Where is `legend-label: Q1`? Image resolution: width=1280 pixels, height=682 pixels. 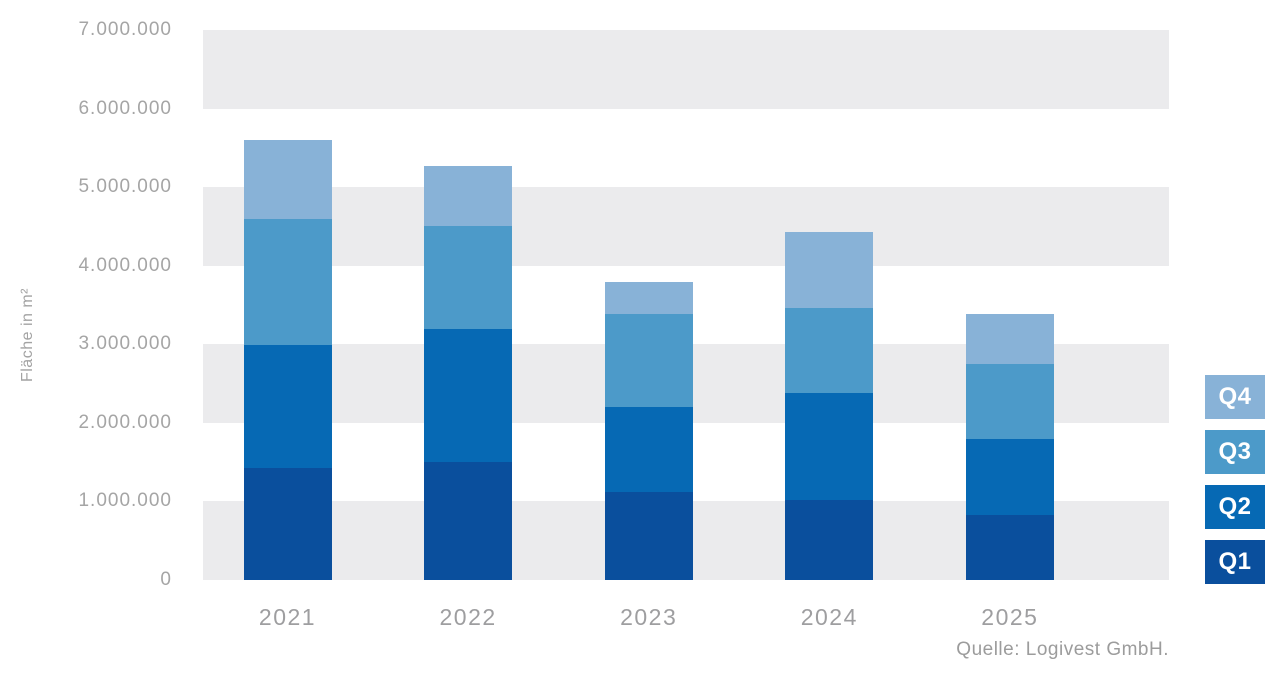
legend-label: Q1 is located at coordinates (1235, 561).